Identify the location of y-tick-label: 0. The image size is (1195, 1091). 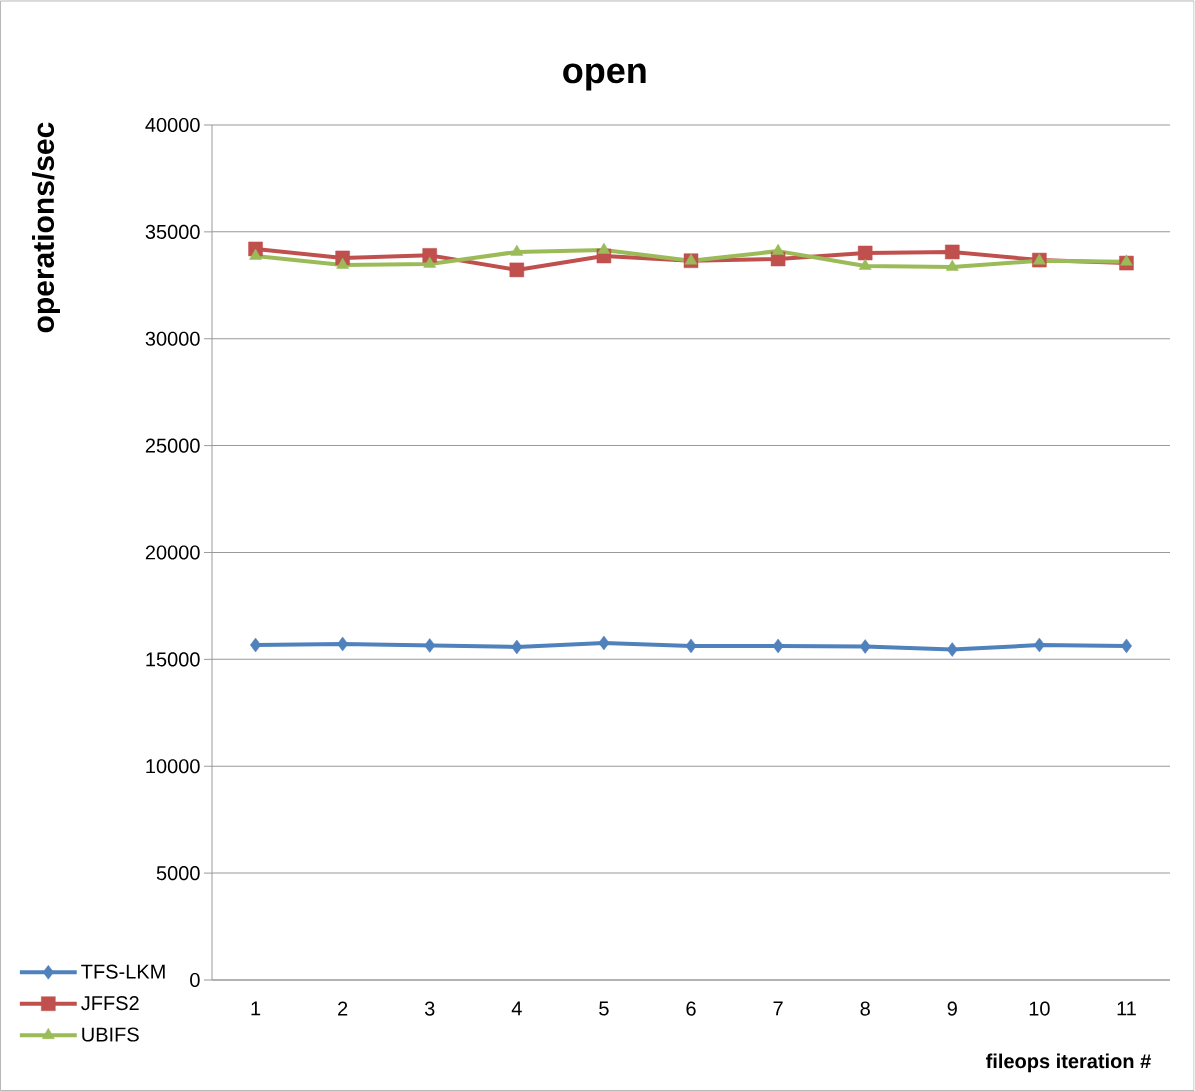
(195, 980).